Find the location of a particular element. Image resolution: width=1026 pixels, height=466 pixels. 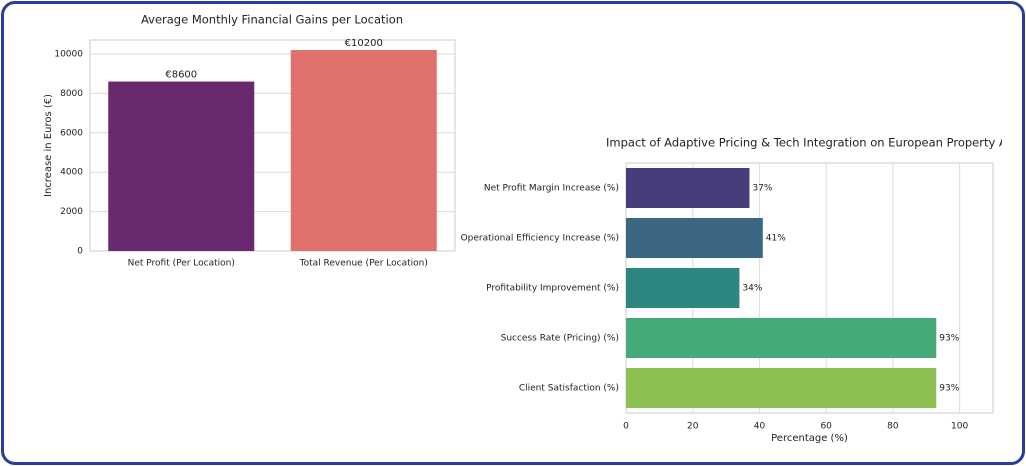

y-tick-label: Client Satisfaction (%) is located at coordinates (569, 389).